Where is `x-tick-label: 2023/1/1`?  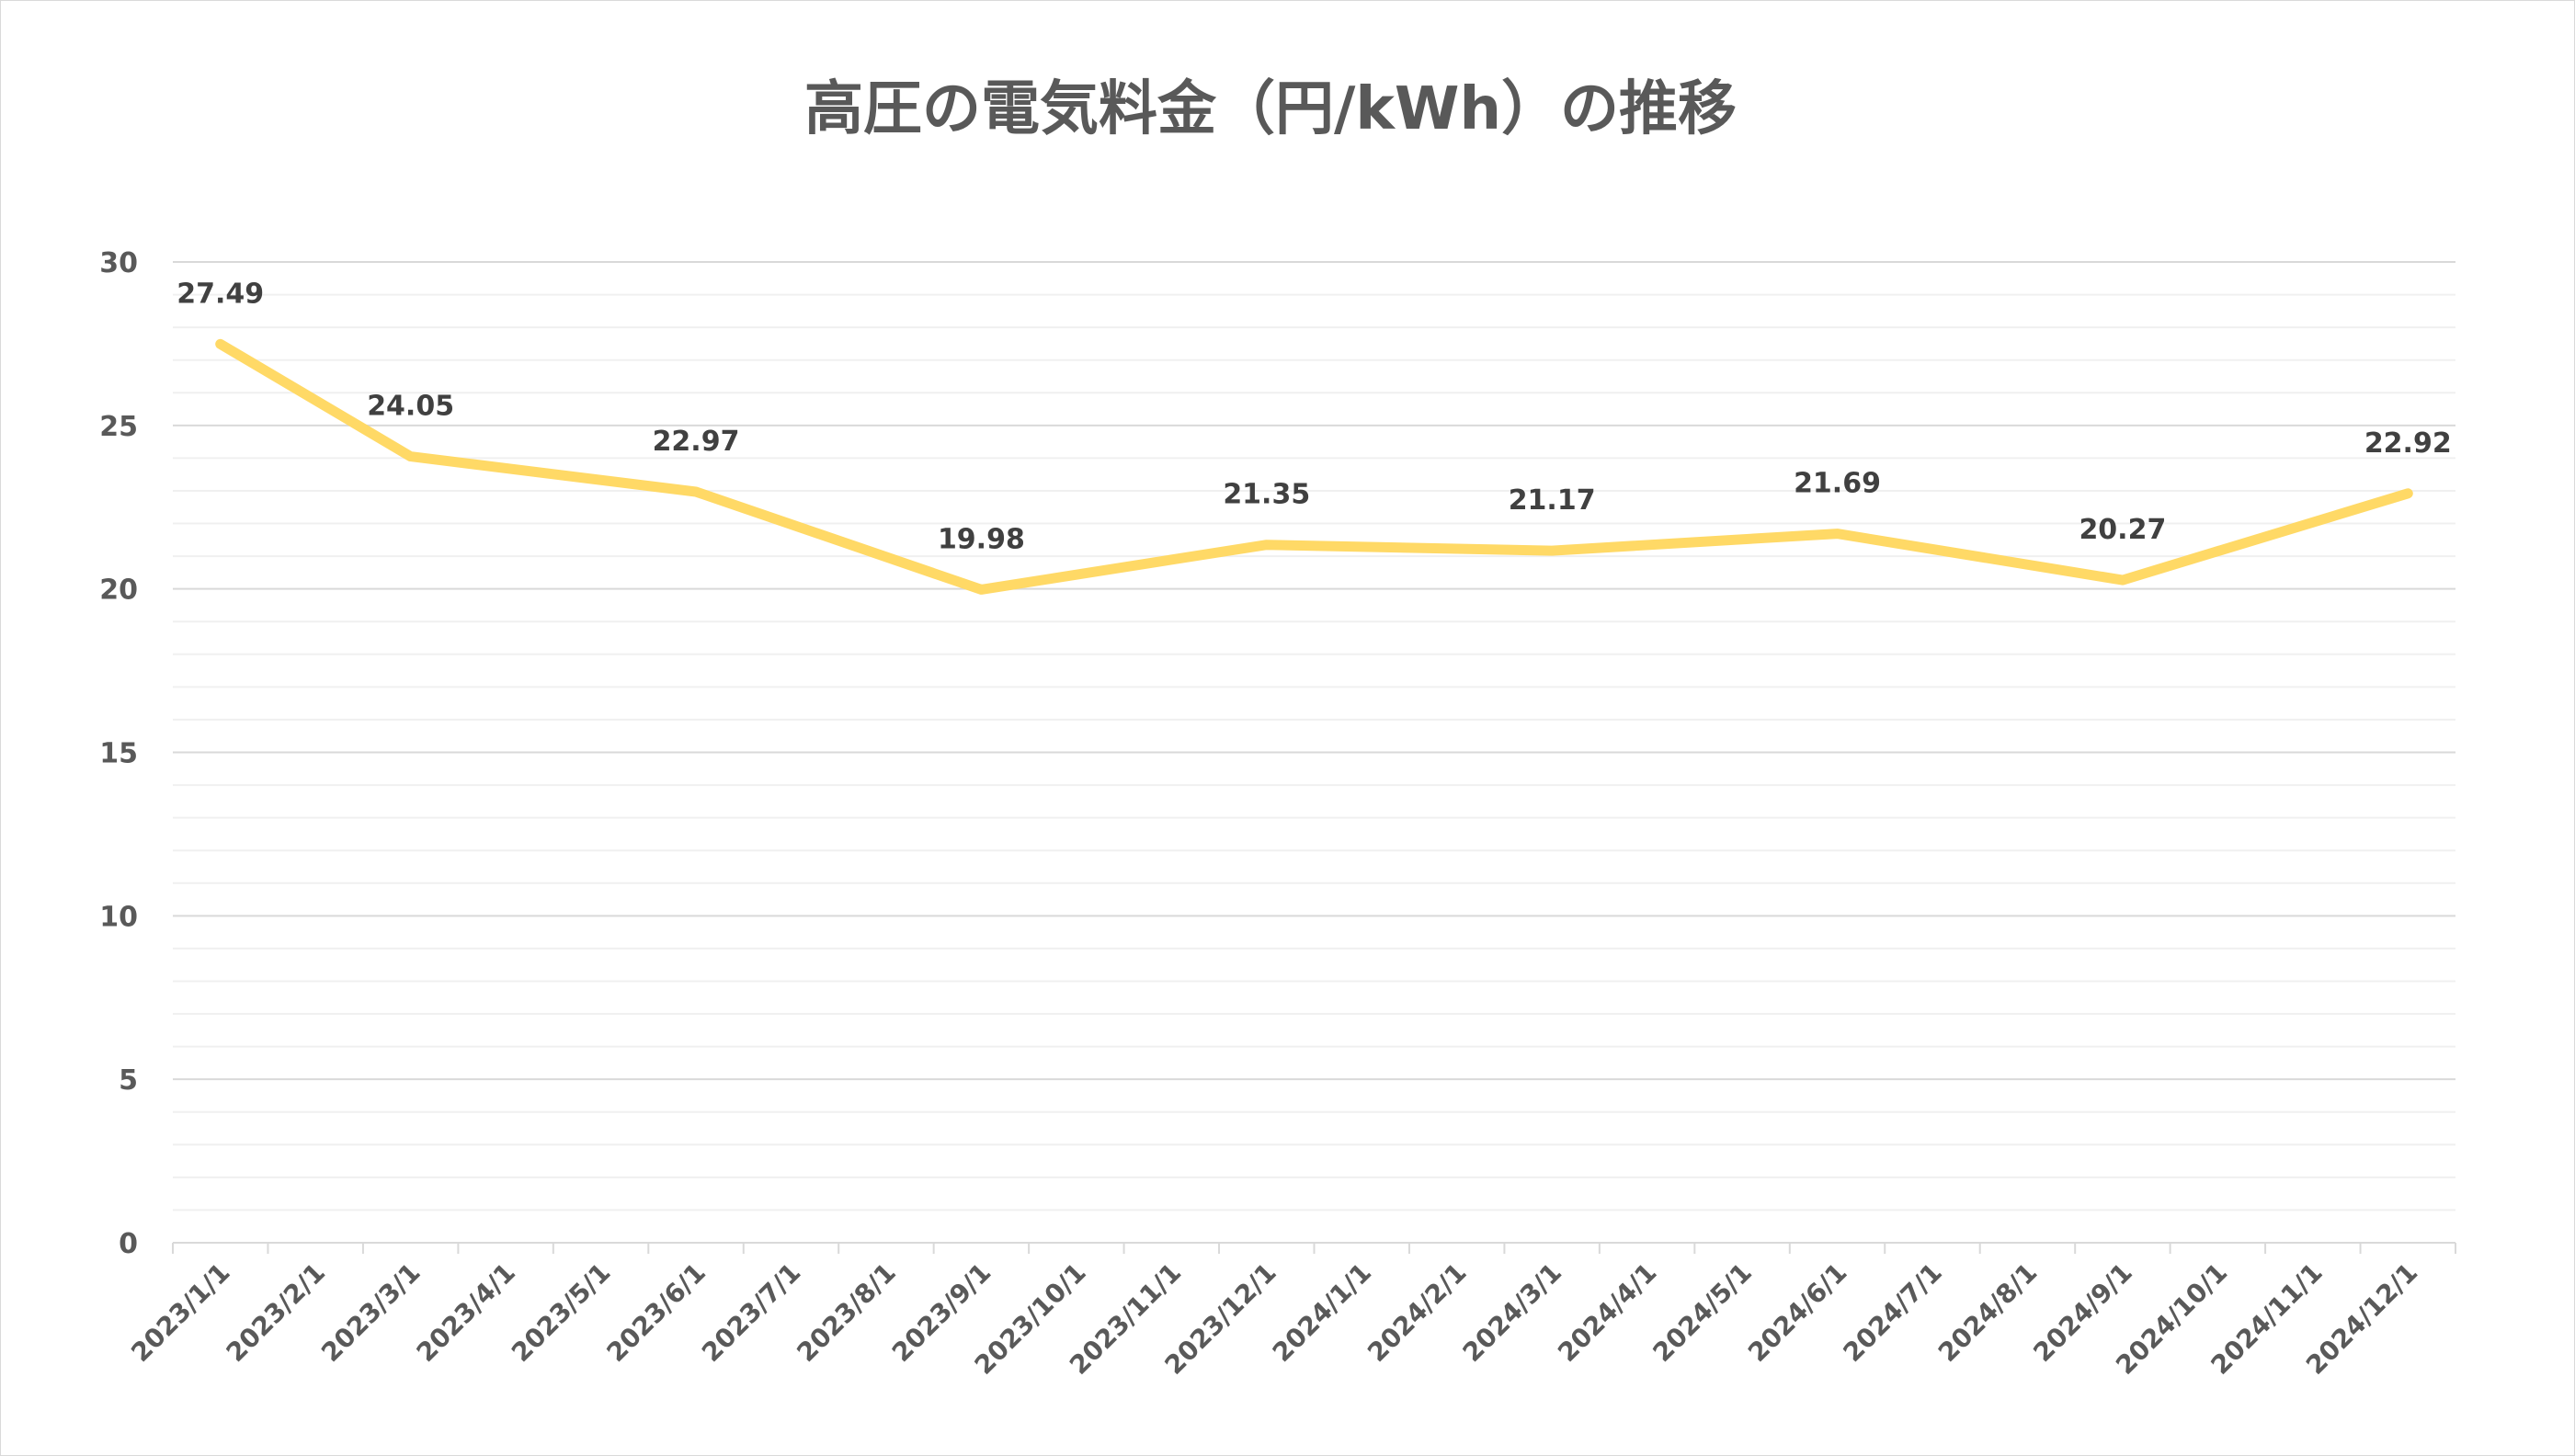 x-tick-label: 2023/1/1 is located at coordinates (180, 1312).